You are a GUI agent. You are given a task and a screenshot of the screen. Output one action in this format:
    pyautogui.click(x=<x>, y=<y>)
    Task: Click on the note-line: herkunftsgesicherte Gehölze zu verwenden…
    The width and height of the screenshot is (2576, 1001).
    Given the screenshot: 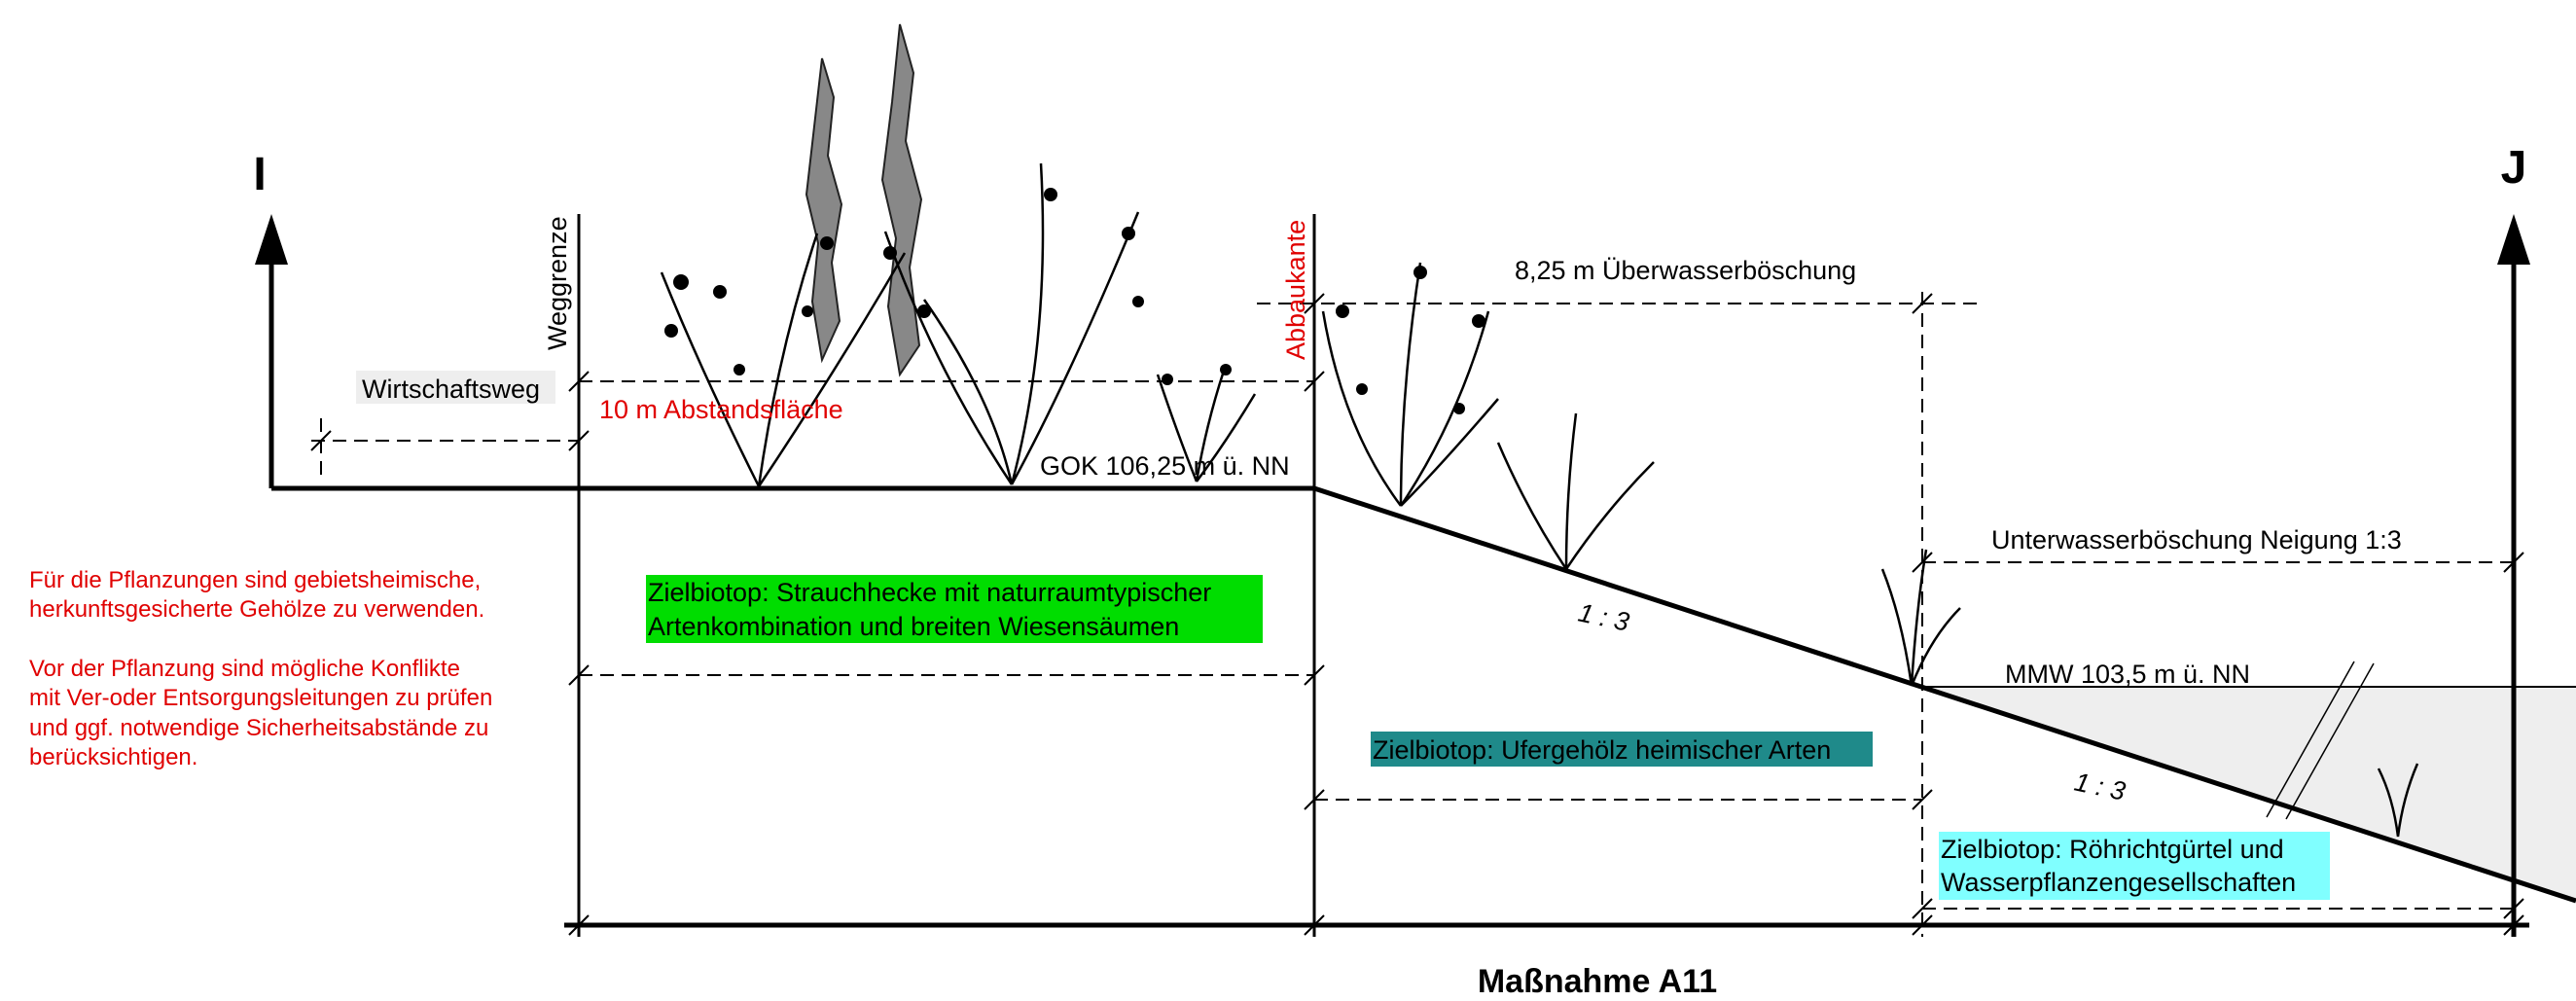 What is the action you would take?
    pyautogui.click(x=256, y=609)
    